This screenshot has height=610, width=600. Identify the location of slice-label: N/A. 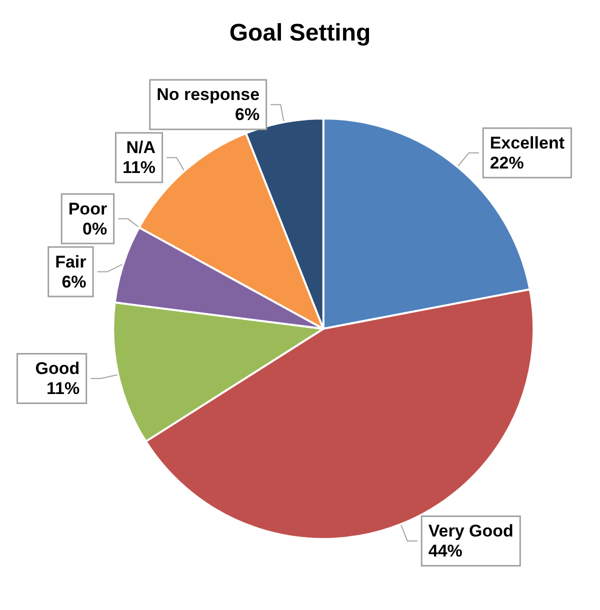
(141, 148).